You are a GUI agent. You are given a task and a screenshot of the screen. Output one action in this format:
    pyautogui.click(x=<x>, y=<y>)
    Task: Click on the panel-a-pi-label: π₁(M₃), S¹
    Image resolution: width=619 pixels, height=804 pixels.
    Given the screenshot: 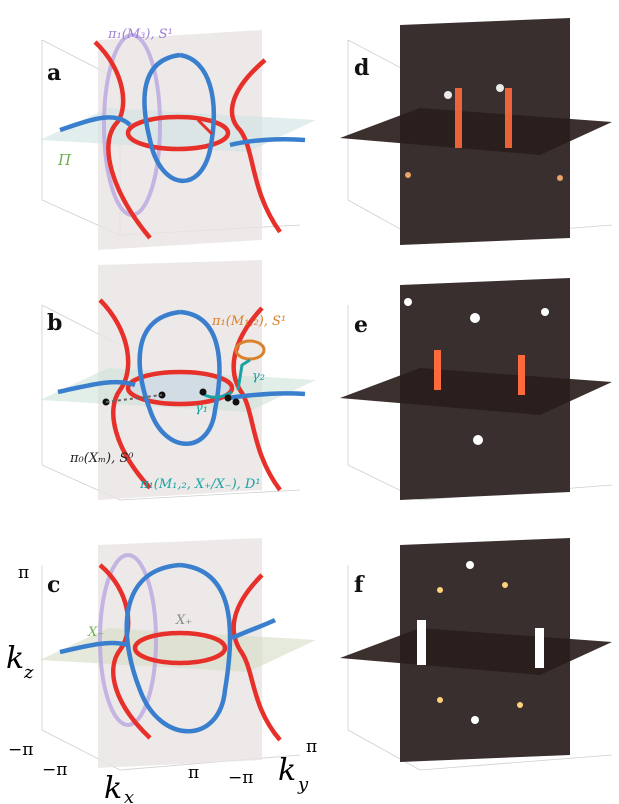 What is the action you would take?
    pyautogui.click(x=140, y=34)
    